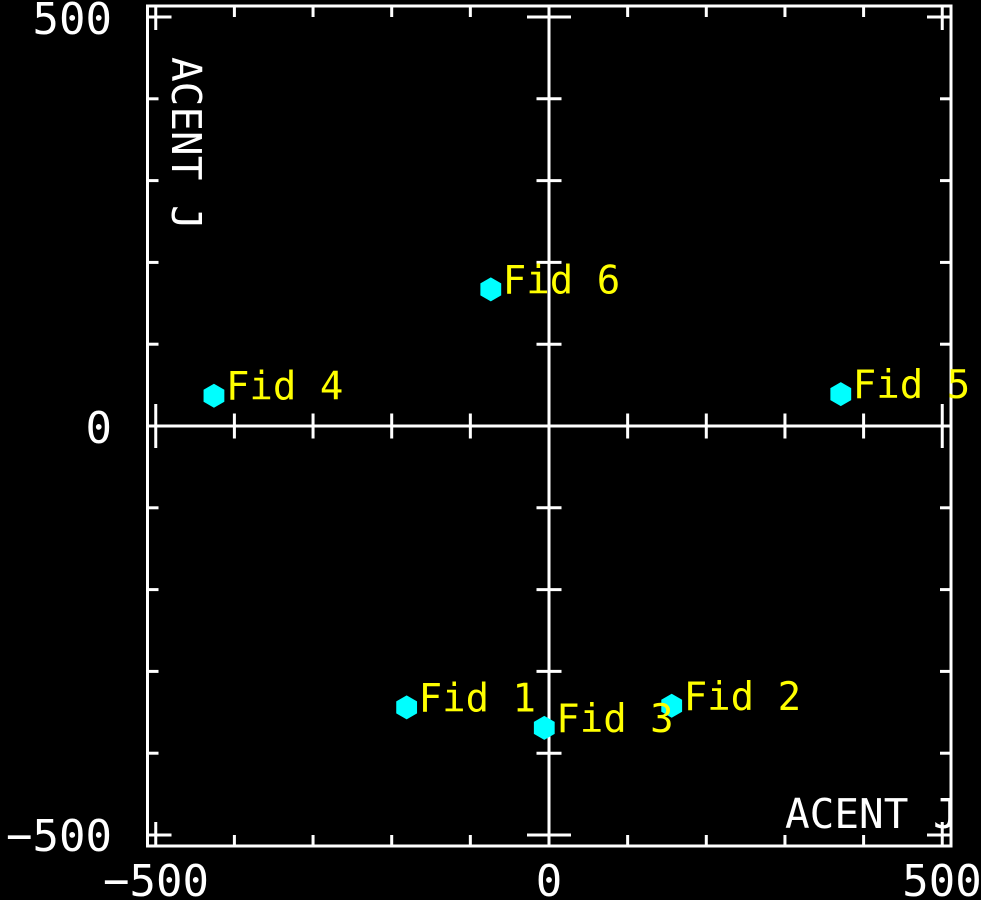 Image resolution: width=981 pixels, height=900 pixels. Describe the element at coordinates (99, 428) in the screenshot. I see `y-tick-label-0: 0` at that location.